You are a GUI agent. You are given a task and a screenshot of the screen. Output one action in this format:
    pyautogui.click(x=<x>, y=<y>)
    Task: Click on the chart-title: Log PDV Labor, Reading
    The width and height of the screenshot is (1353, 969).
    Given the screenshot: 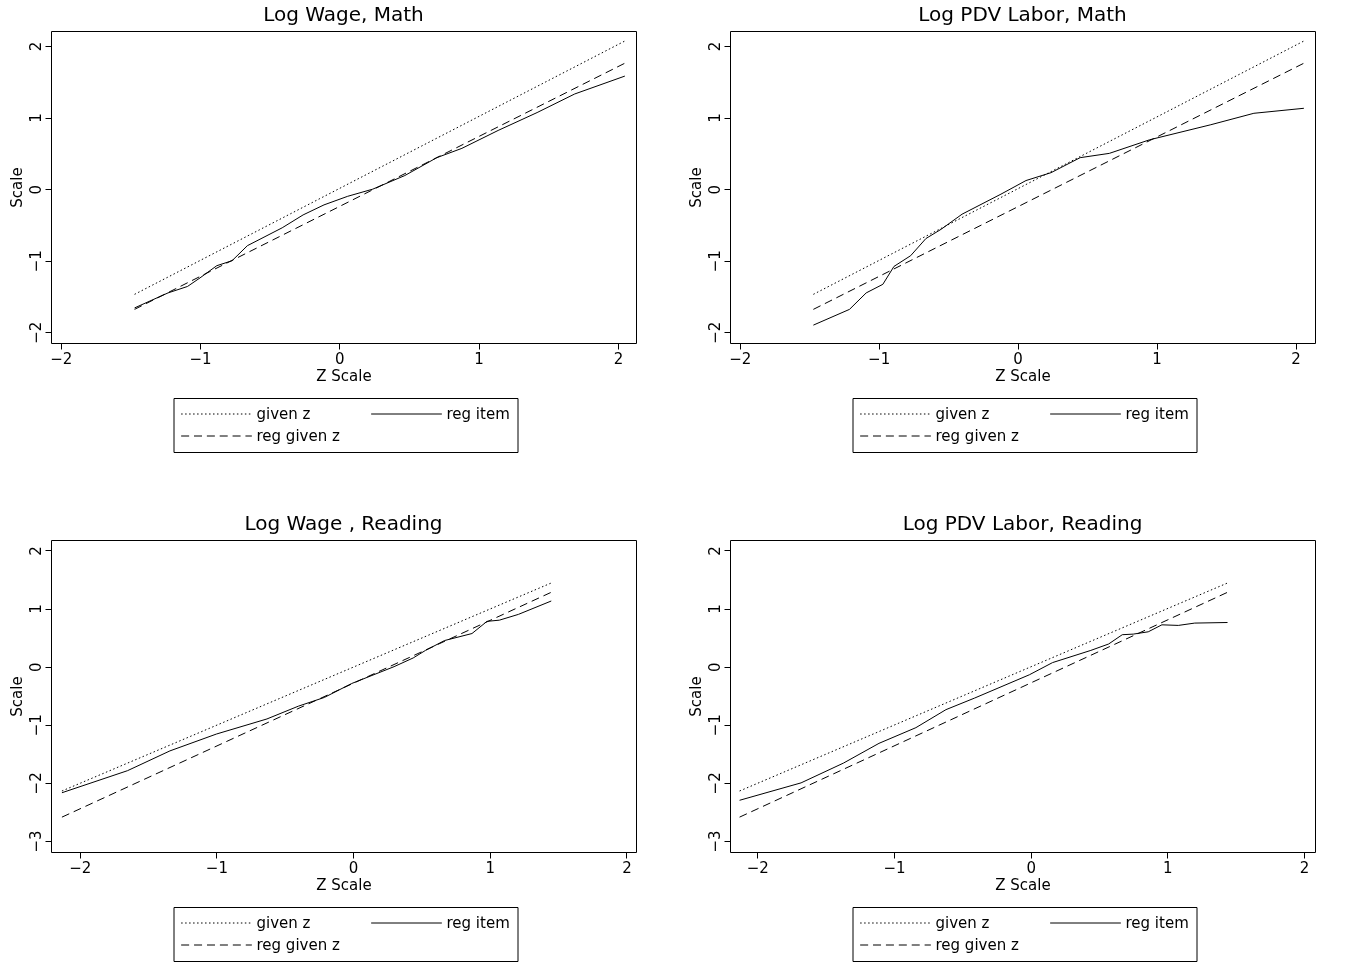 What is the action you would take?
    pyautogui.click(x=1022, y=523)
    